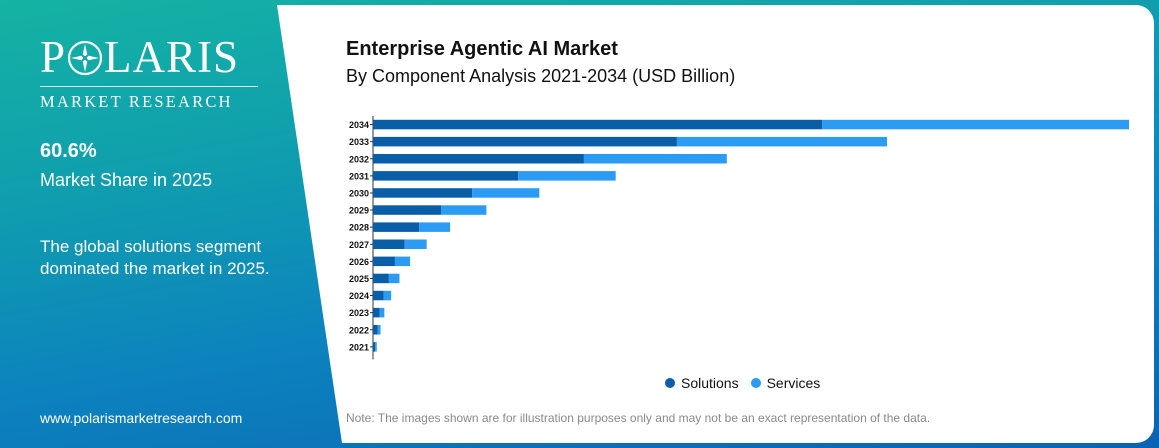  Describe the element at coordinates (670, 383) in the screenshot. I see `legend-dot-solutions` at that location.